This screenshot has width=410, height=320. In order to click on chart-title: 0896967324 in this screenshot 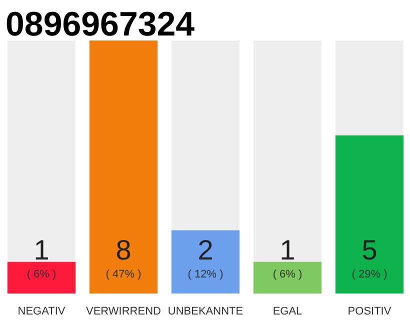, I will do `click(100, 25)`.